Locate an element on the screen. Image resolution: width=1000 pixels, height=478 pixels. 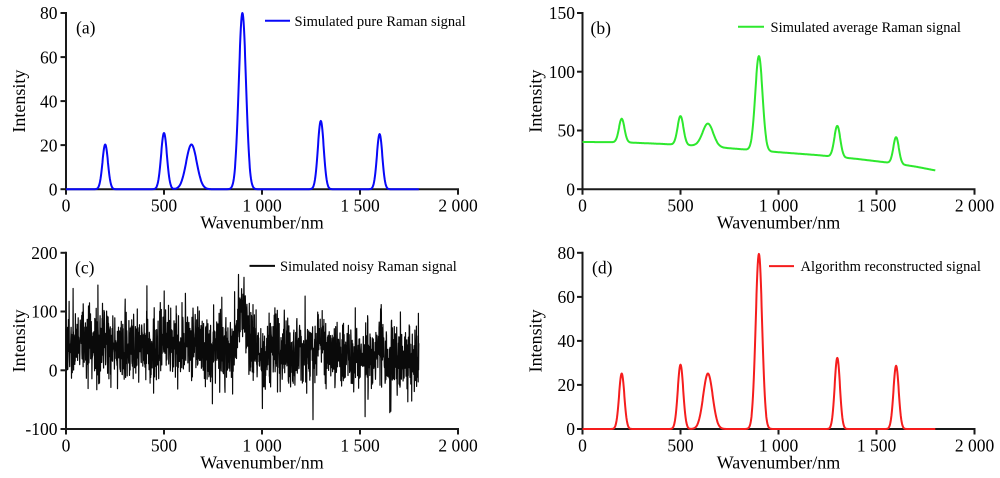
svg-text: Simulated pure Raman signal is located at coordinates (380, 22).